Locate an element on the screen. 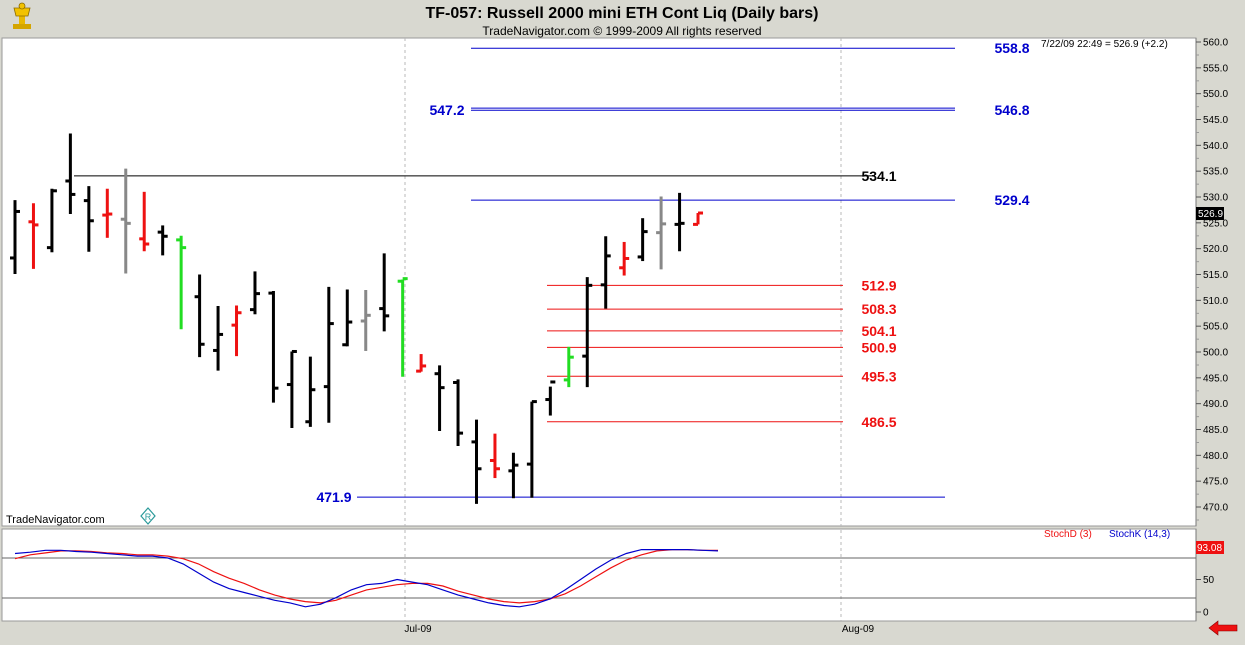 The height and width of the screenshot is (645, 1245). price-tick-label: 550.0 is located at coordinates (1215, 94).